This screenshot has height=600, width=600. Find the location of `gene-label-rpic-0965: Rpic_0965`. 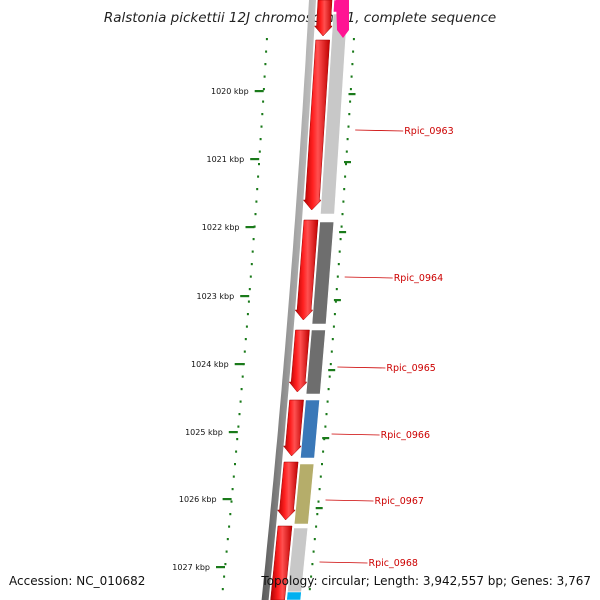

gene-label-rpic-0965: Rpic_0965 is located at coordinates (410, 368).